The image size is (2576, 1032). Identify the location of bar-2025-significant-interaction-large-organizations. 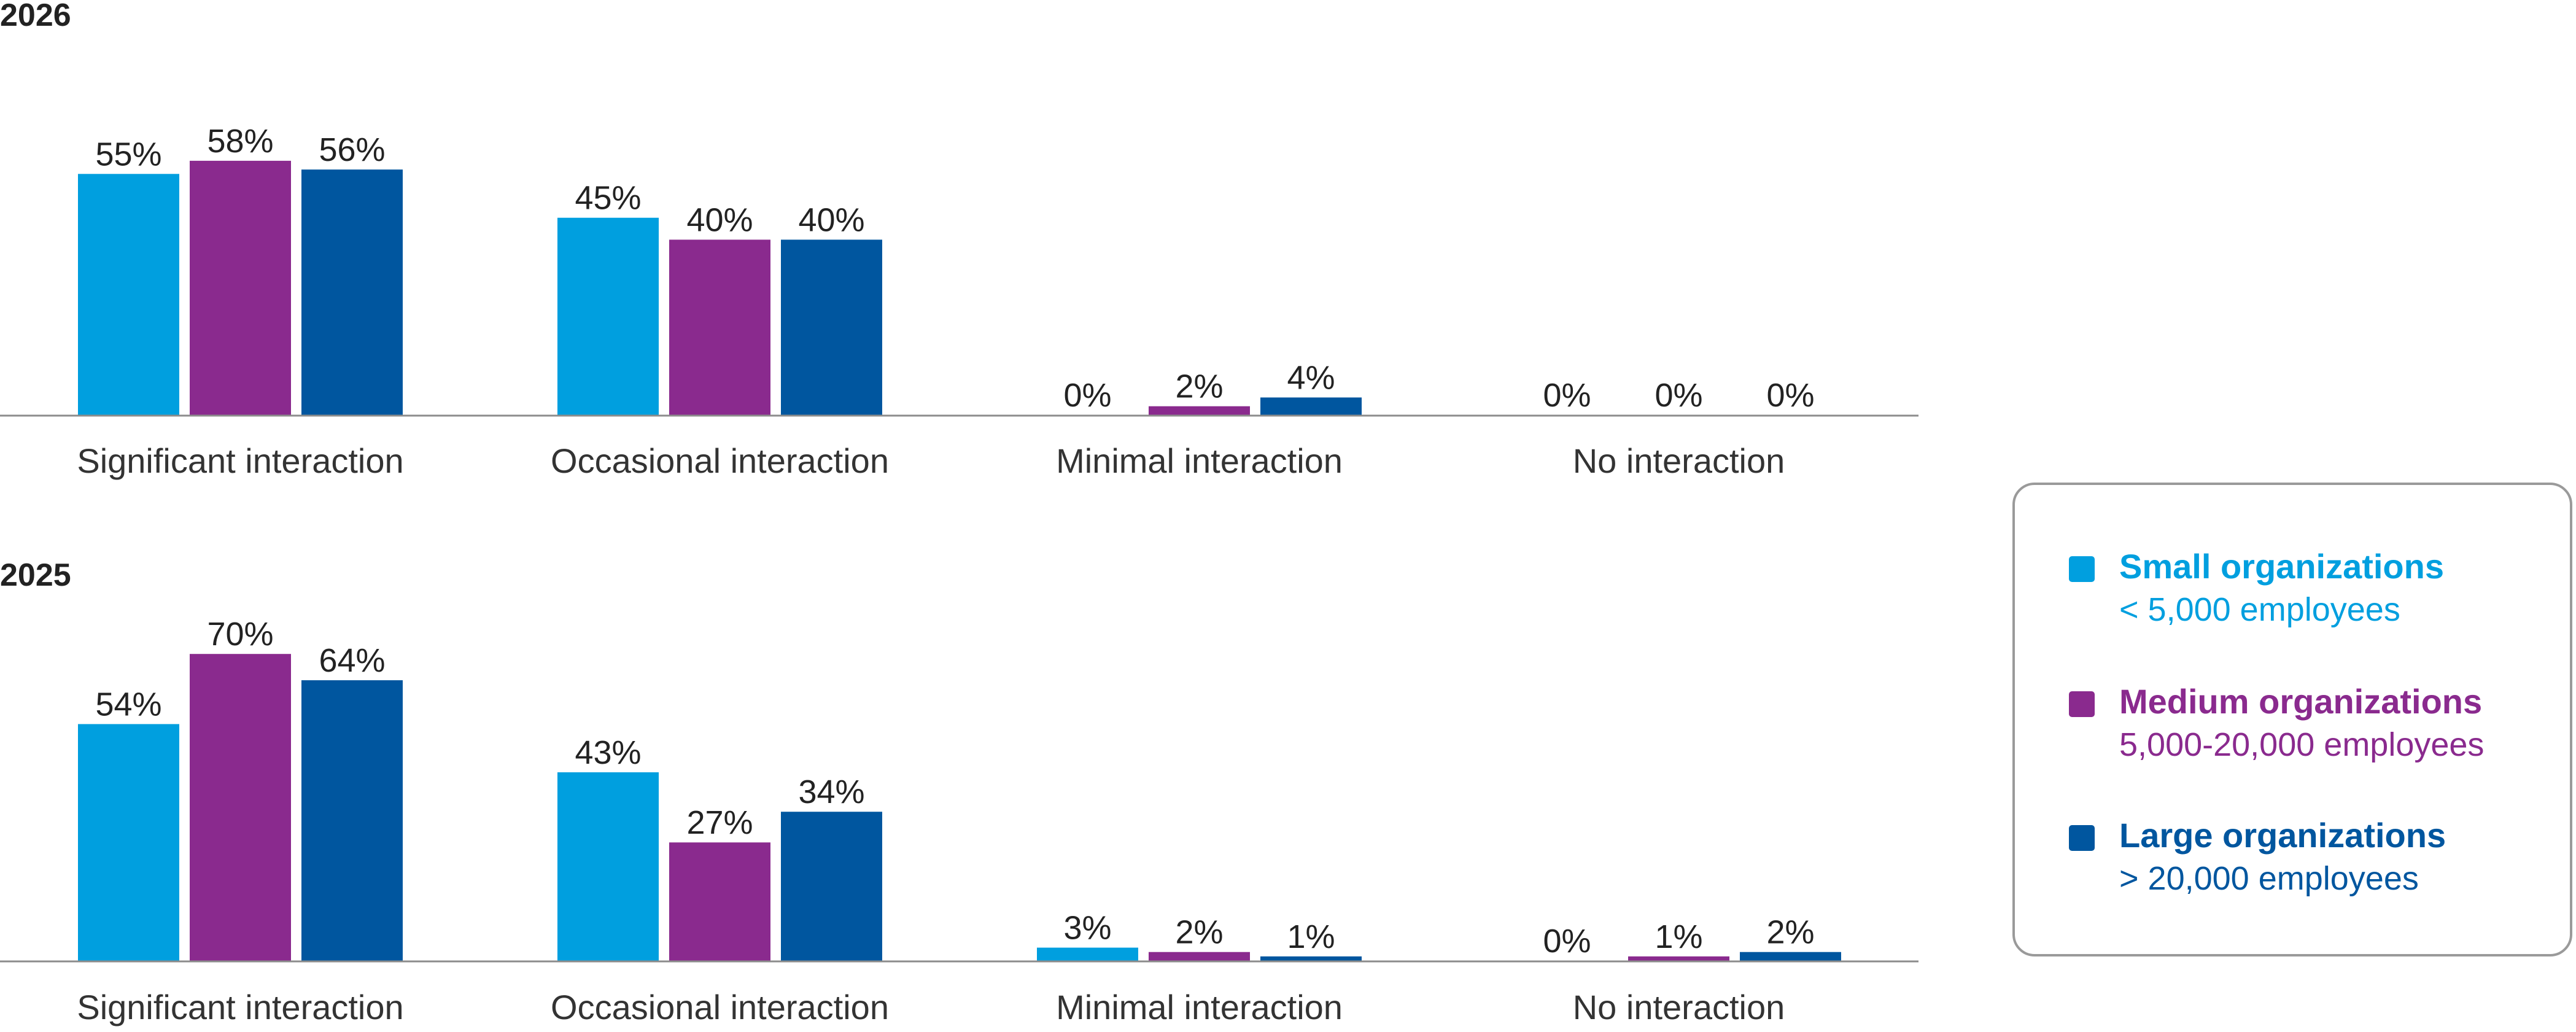
(352, 820).